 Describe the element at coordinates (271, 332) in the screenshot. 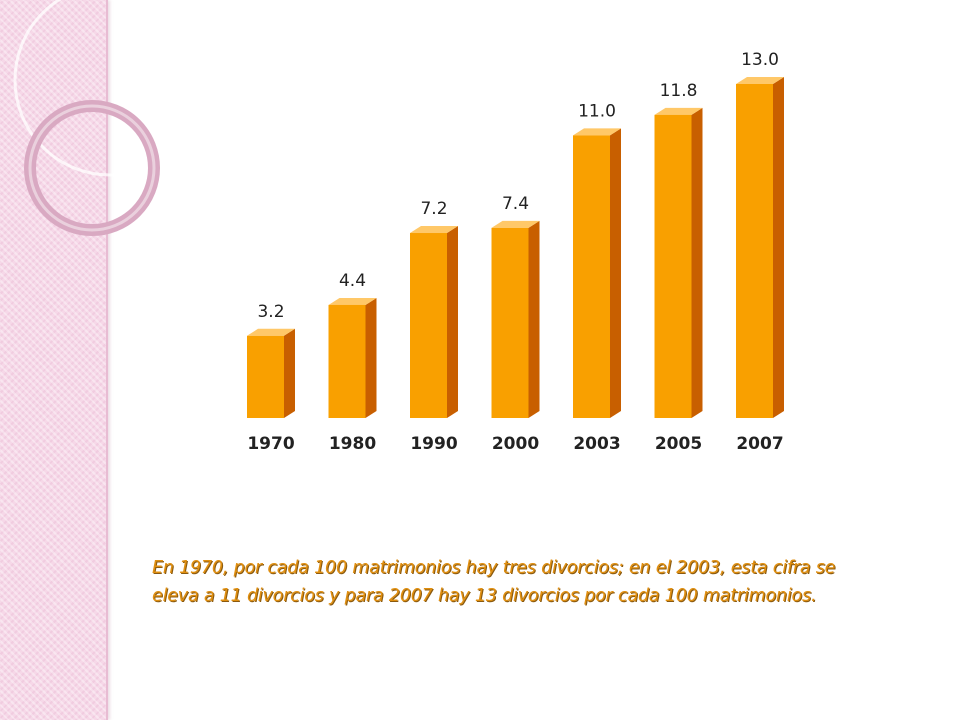

I see `bar-top-1970` at that location.